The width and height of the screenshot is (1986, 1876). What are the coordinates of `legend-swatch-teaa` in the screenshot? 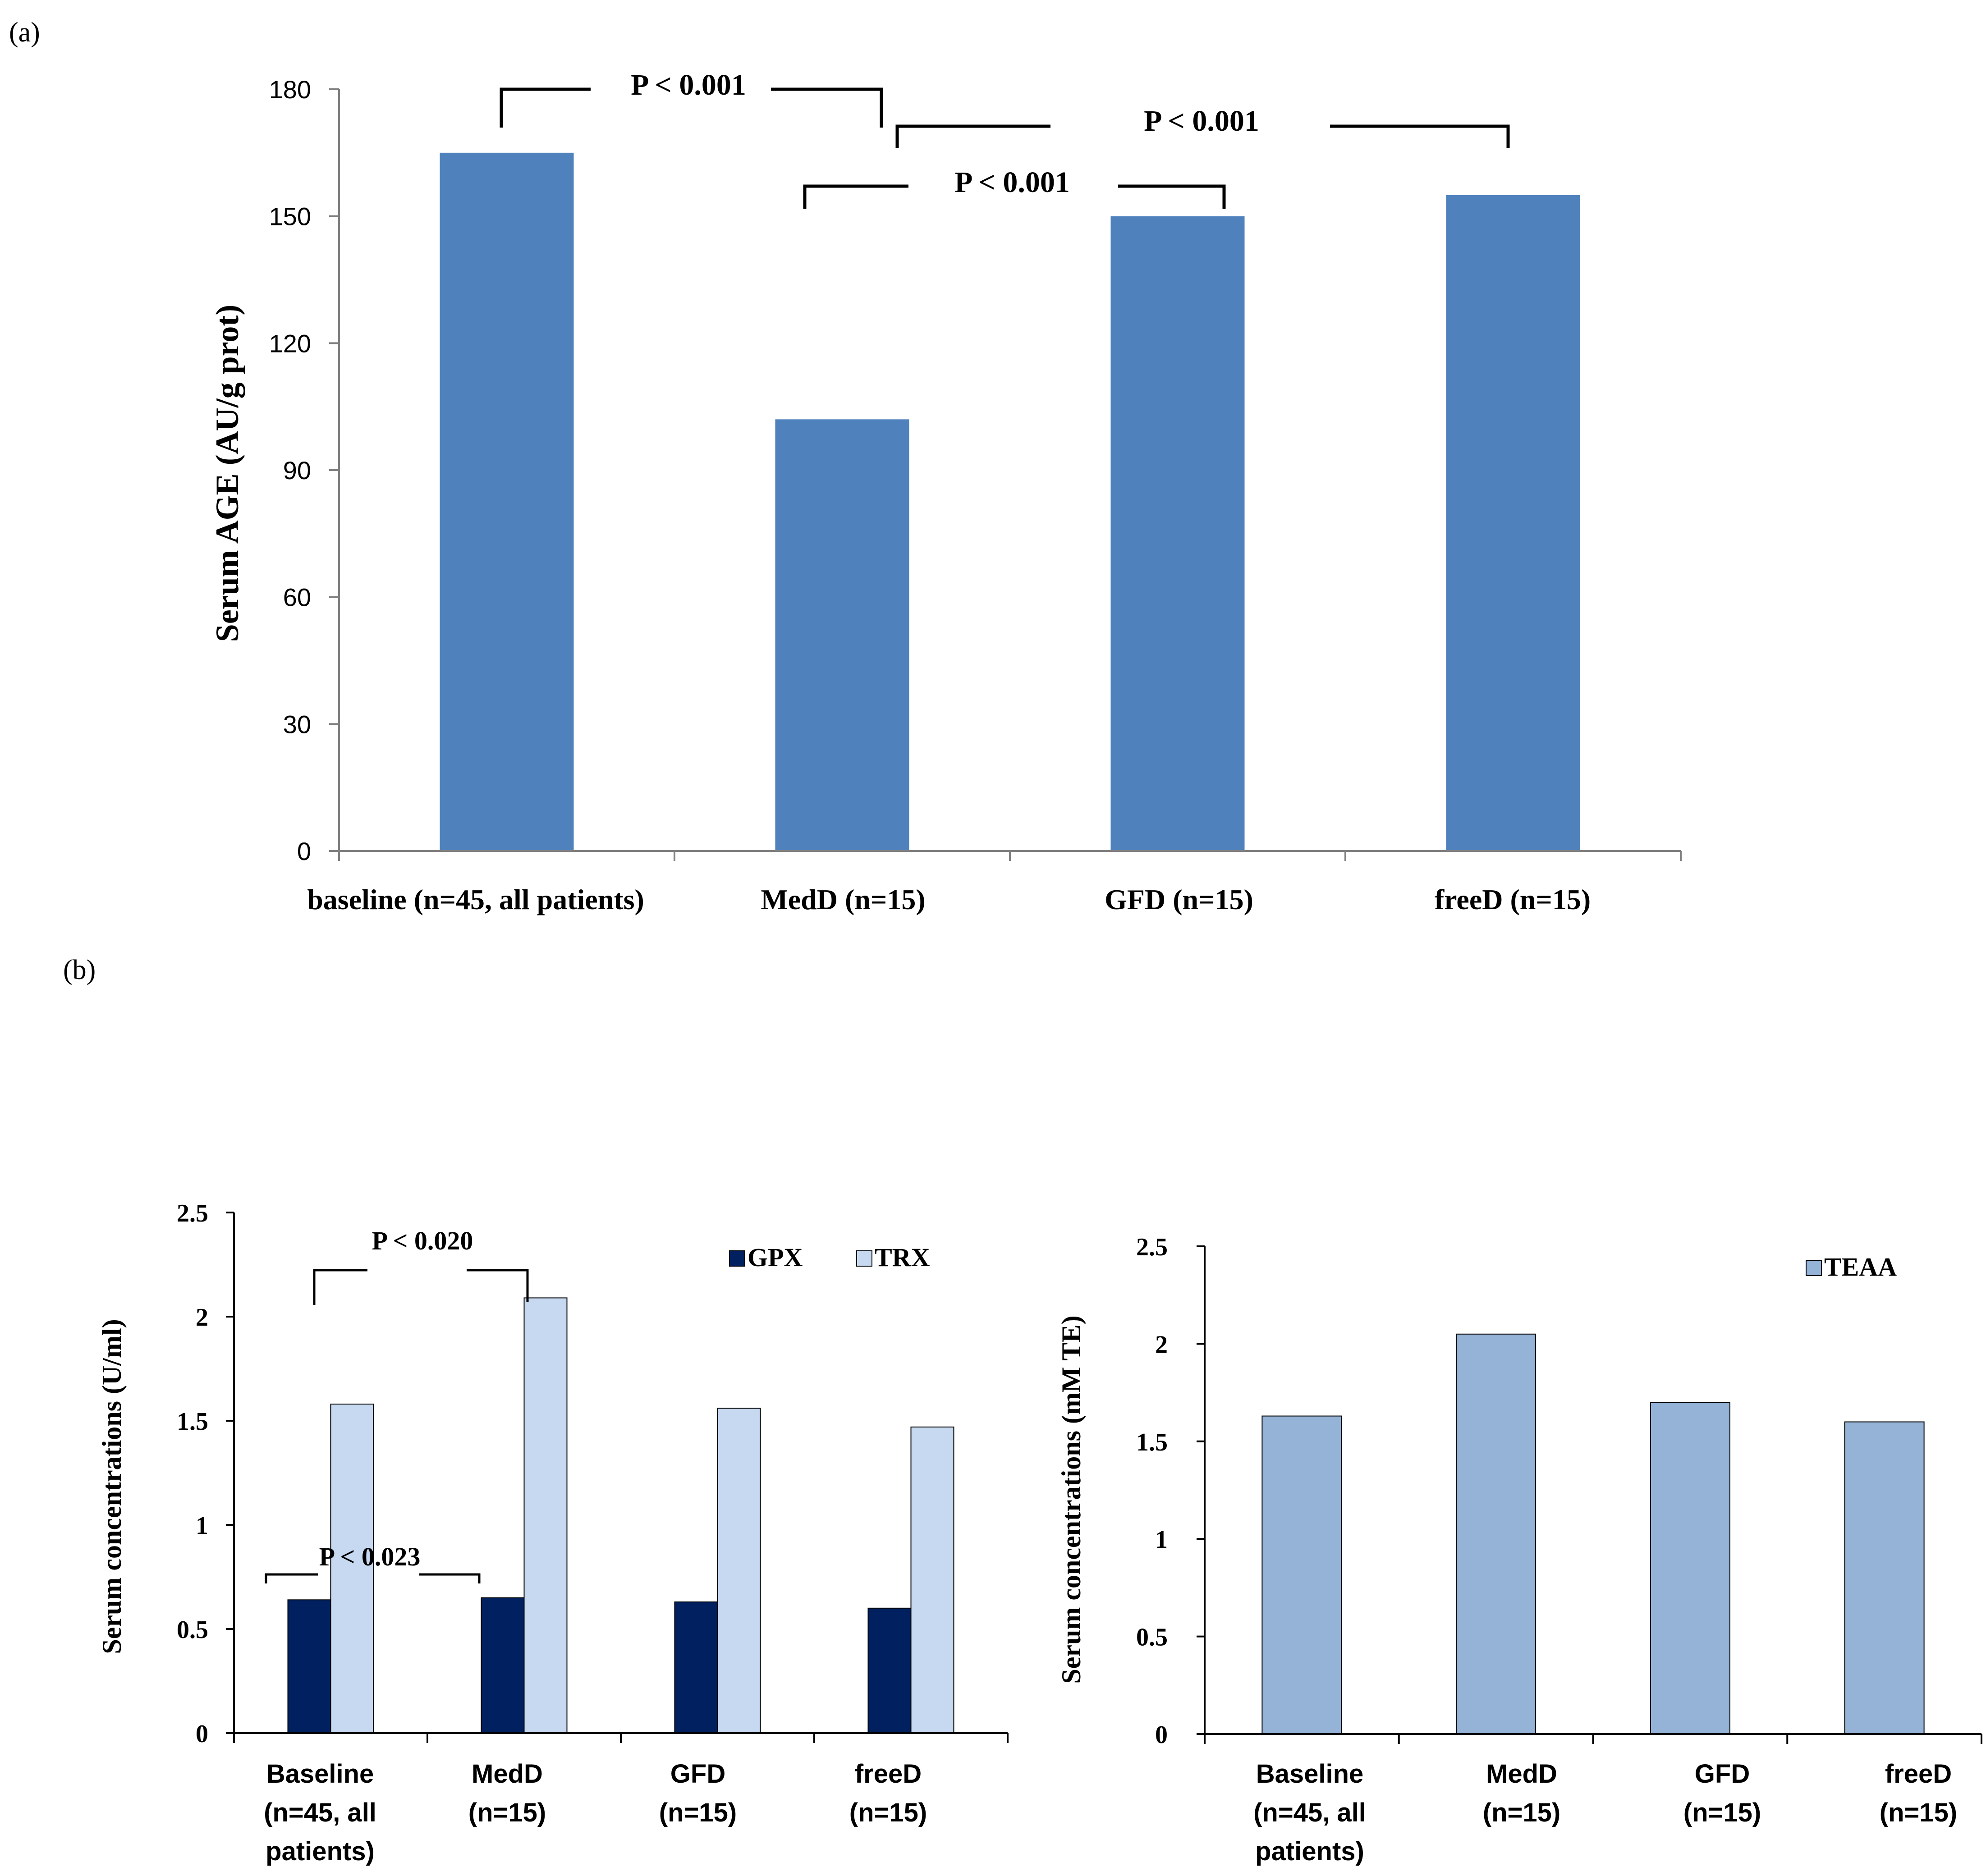 It's located at (1814, 1268).